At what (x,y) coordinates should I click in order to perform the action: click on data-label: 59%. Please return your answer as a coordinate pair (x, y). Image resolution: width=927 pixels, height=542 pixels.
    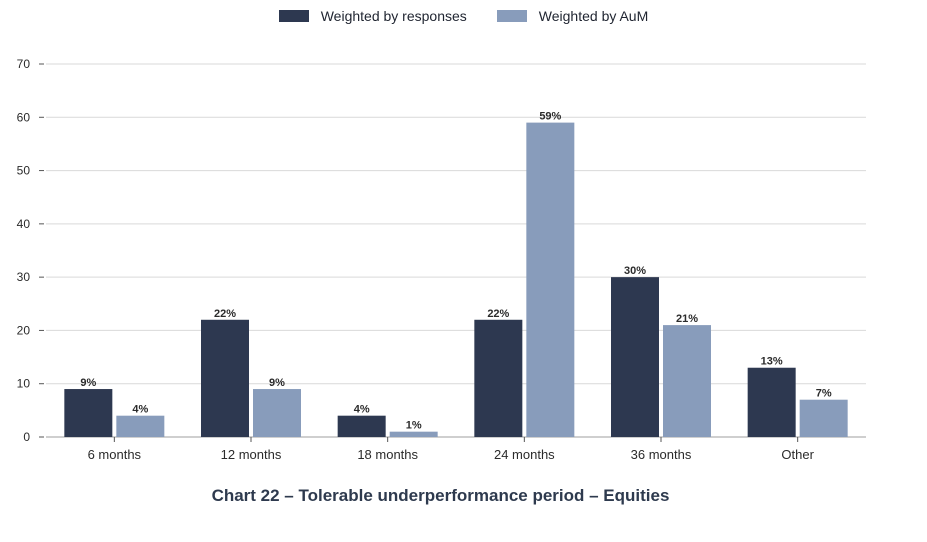
    Looking at the image, I should click on (550, 117).